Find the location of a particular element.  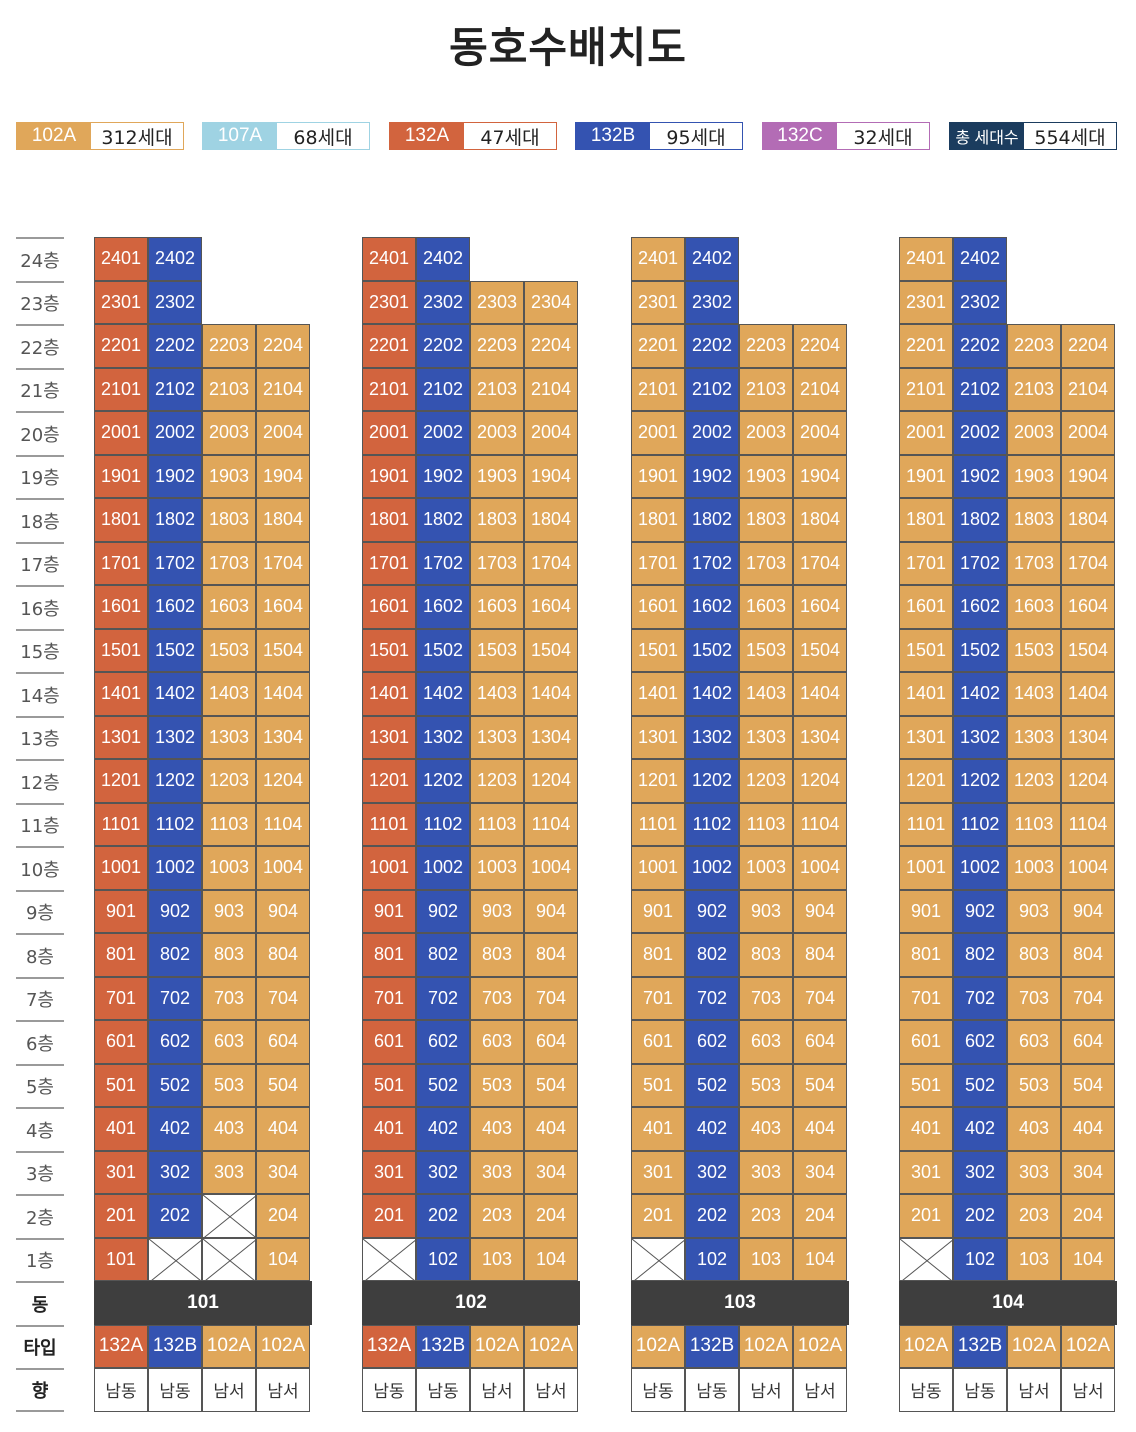

unit-cell: 1004 is located at coordinates (551, 868).